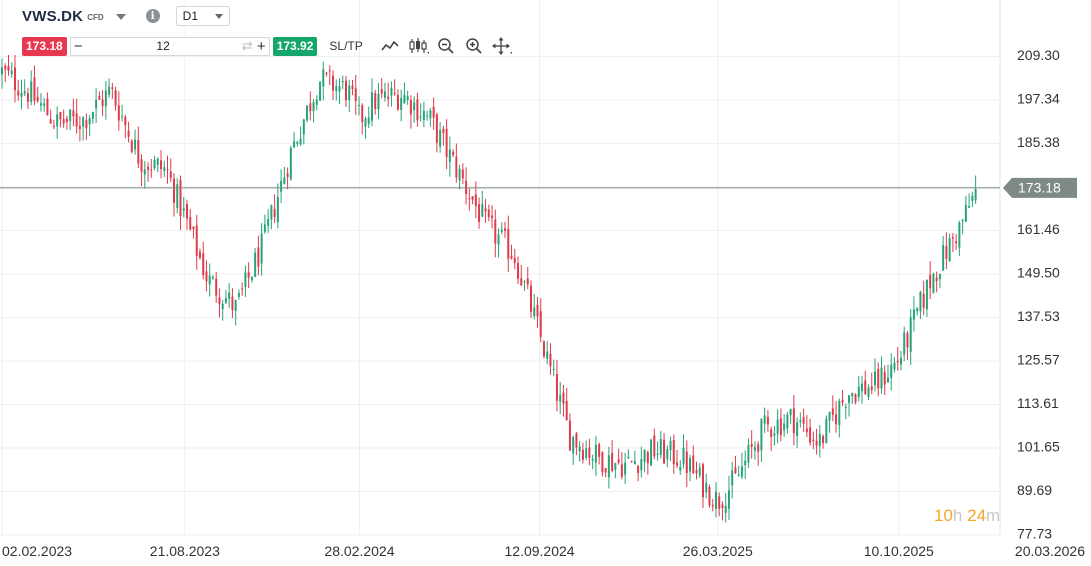 Image resolution: width=1091 pixels, height=566 pixels. What do you see at coordinates (474, 46) in the screenshot?
I see `zoom-in-icon` at bounding box center [474, 46].